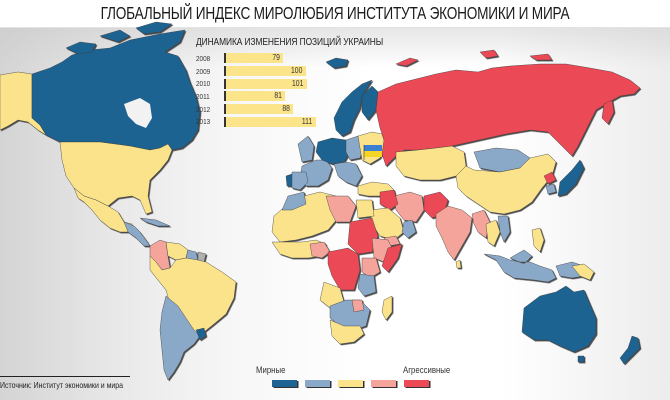 The height and width of the screenshot is (400, 670). What do you see at coordinates (344, 269) in the screenshot?
I see `region-car-congo` at bounding box center [344, 269].